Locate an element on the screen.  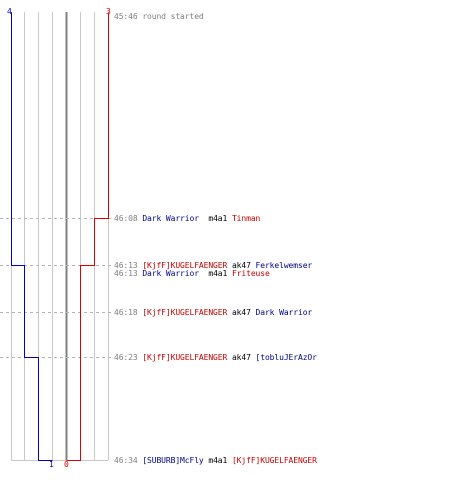
event-dashes is located at coordinates (56, 288).